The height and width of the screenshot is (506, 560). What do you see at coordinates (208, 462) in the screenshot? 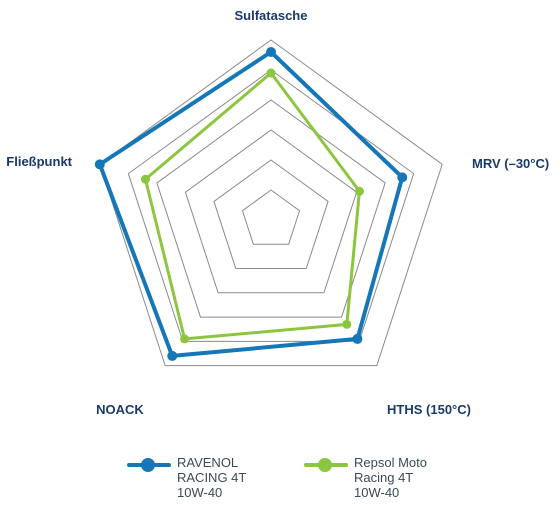
I see `legend-label-line: RAVENOL` at bounding box center [208, 462].